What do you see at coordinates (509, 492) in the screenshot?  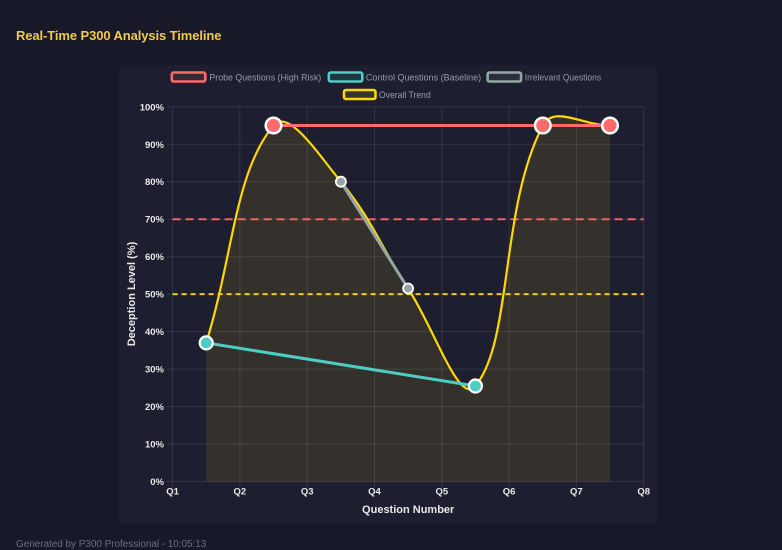 I see `svg-text: Q6` at bounding box center [509, 492].